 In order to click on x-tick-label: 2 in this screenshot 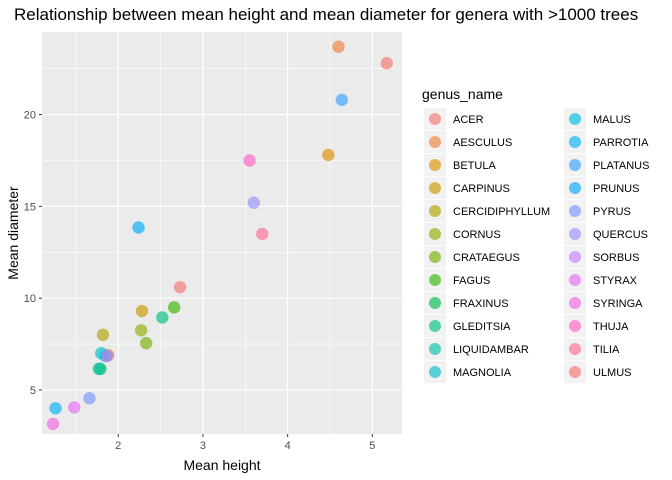, I will do `click(118, 446)`.